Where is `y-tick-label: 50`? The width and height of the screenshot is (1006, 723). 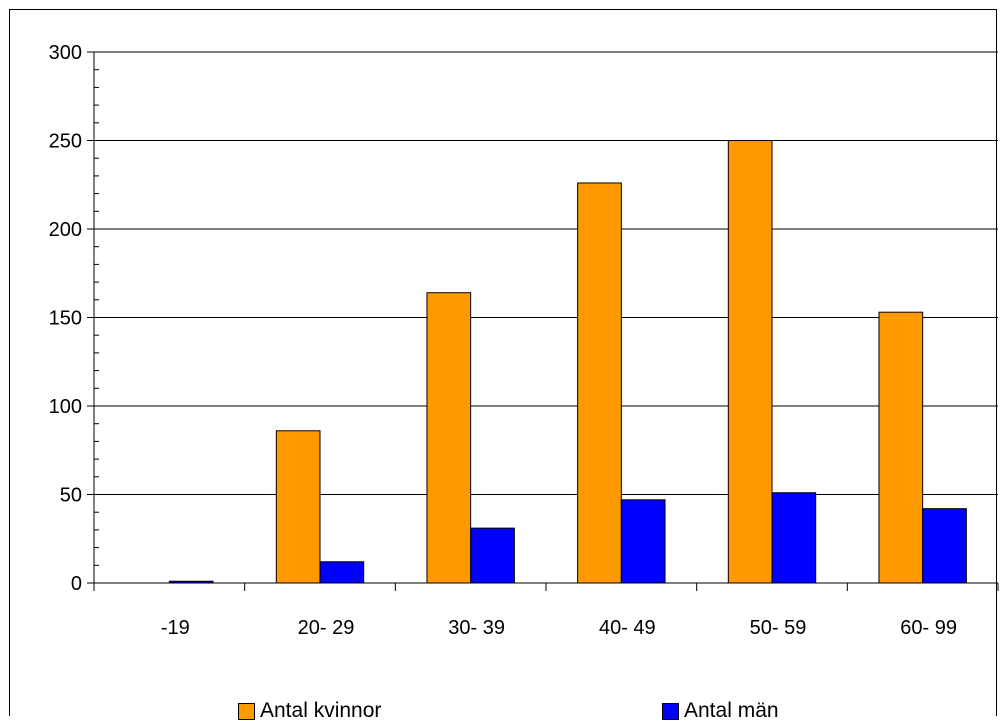 y-tick-label: 50 is located at coordinates (71, 496).